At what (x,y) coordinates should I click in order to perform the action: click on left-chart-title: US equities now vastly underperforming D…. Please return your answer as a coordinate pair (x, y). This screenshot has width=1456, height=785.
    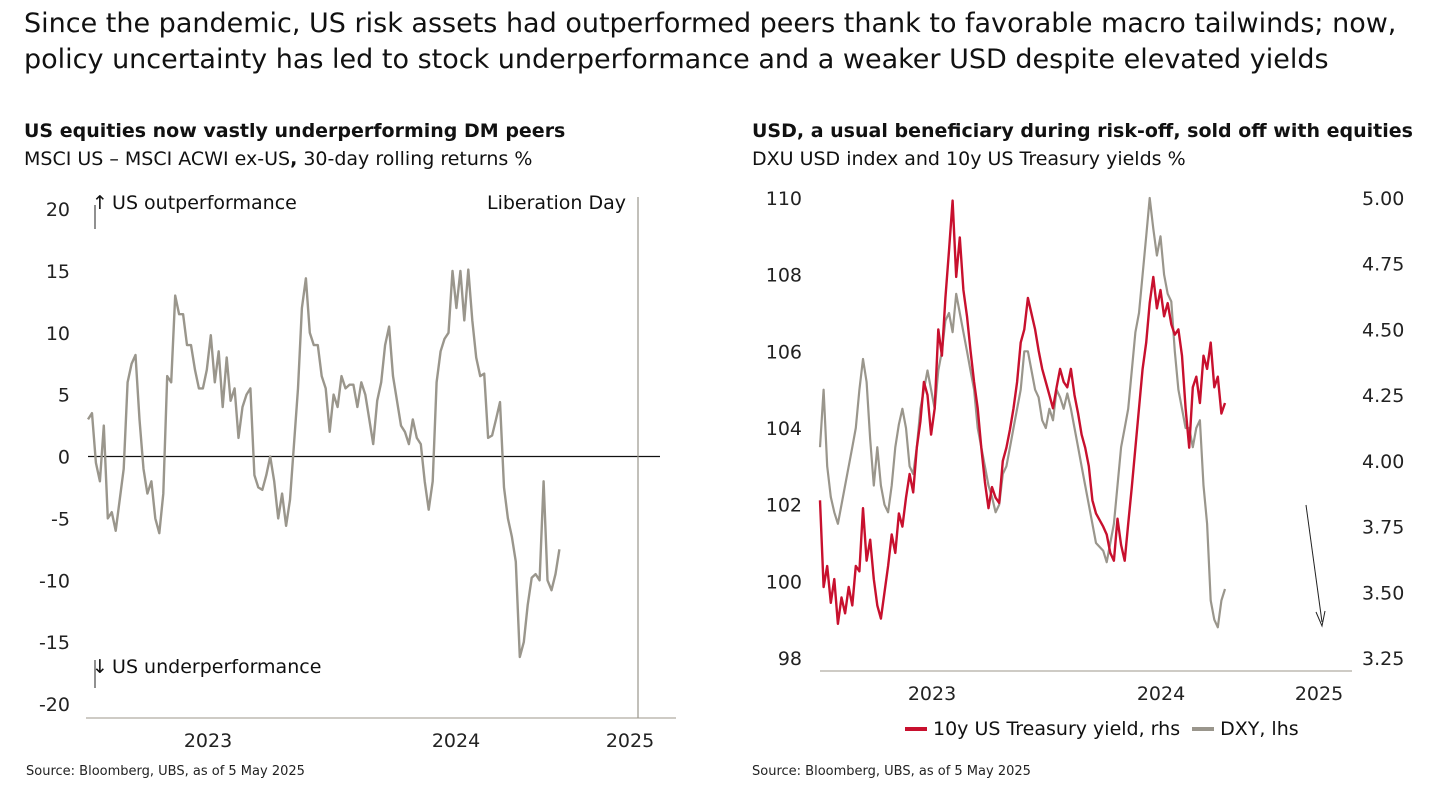
    Looking at the image, I should click on (295, 131).